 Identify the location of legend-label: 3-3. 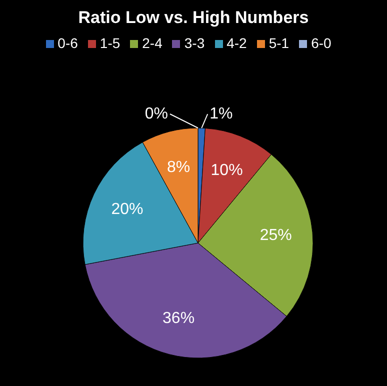
(194, 43).